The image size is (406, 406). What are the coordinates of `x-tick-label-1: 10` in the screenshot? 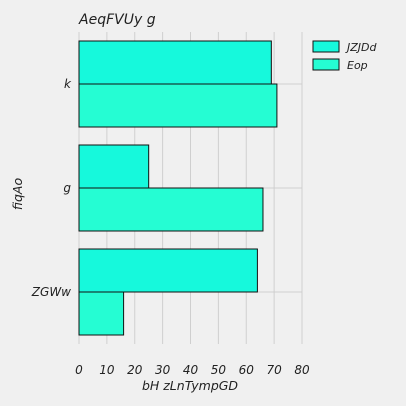 It's located at (107, 370).